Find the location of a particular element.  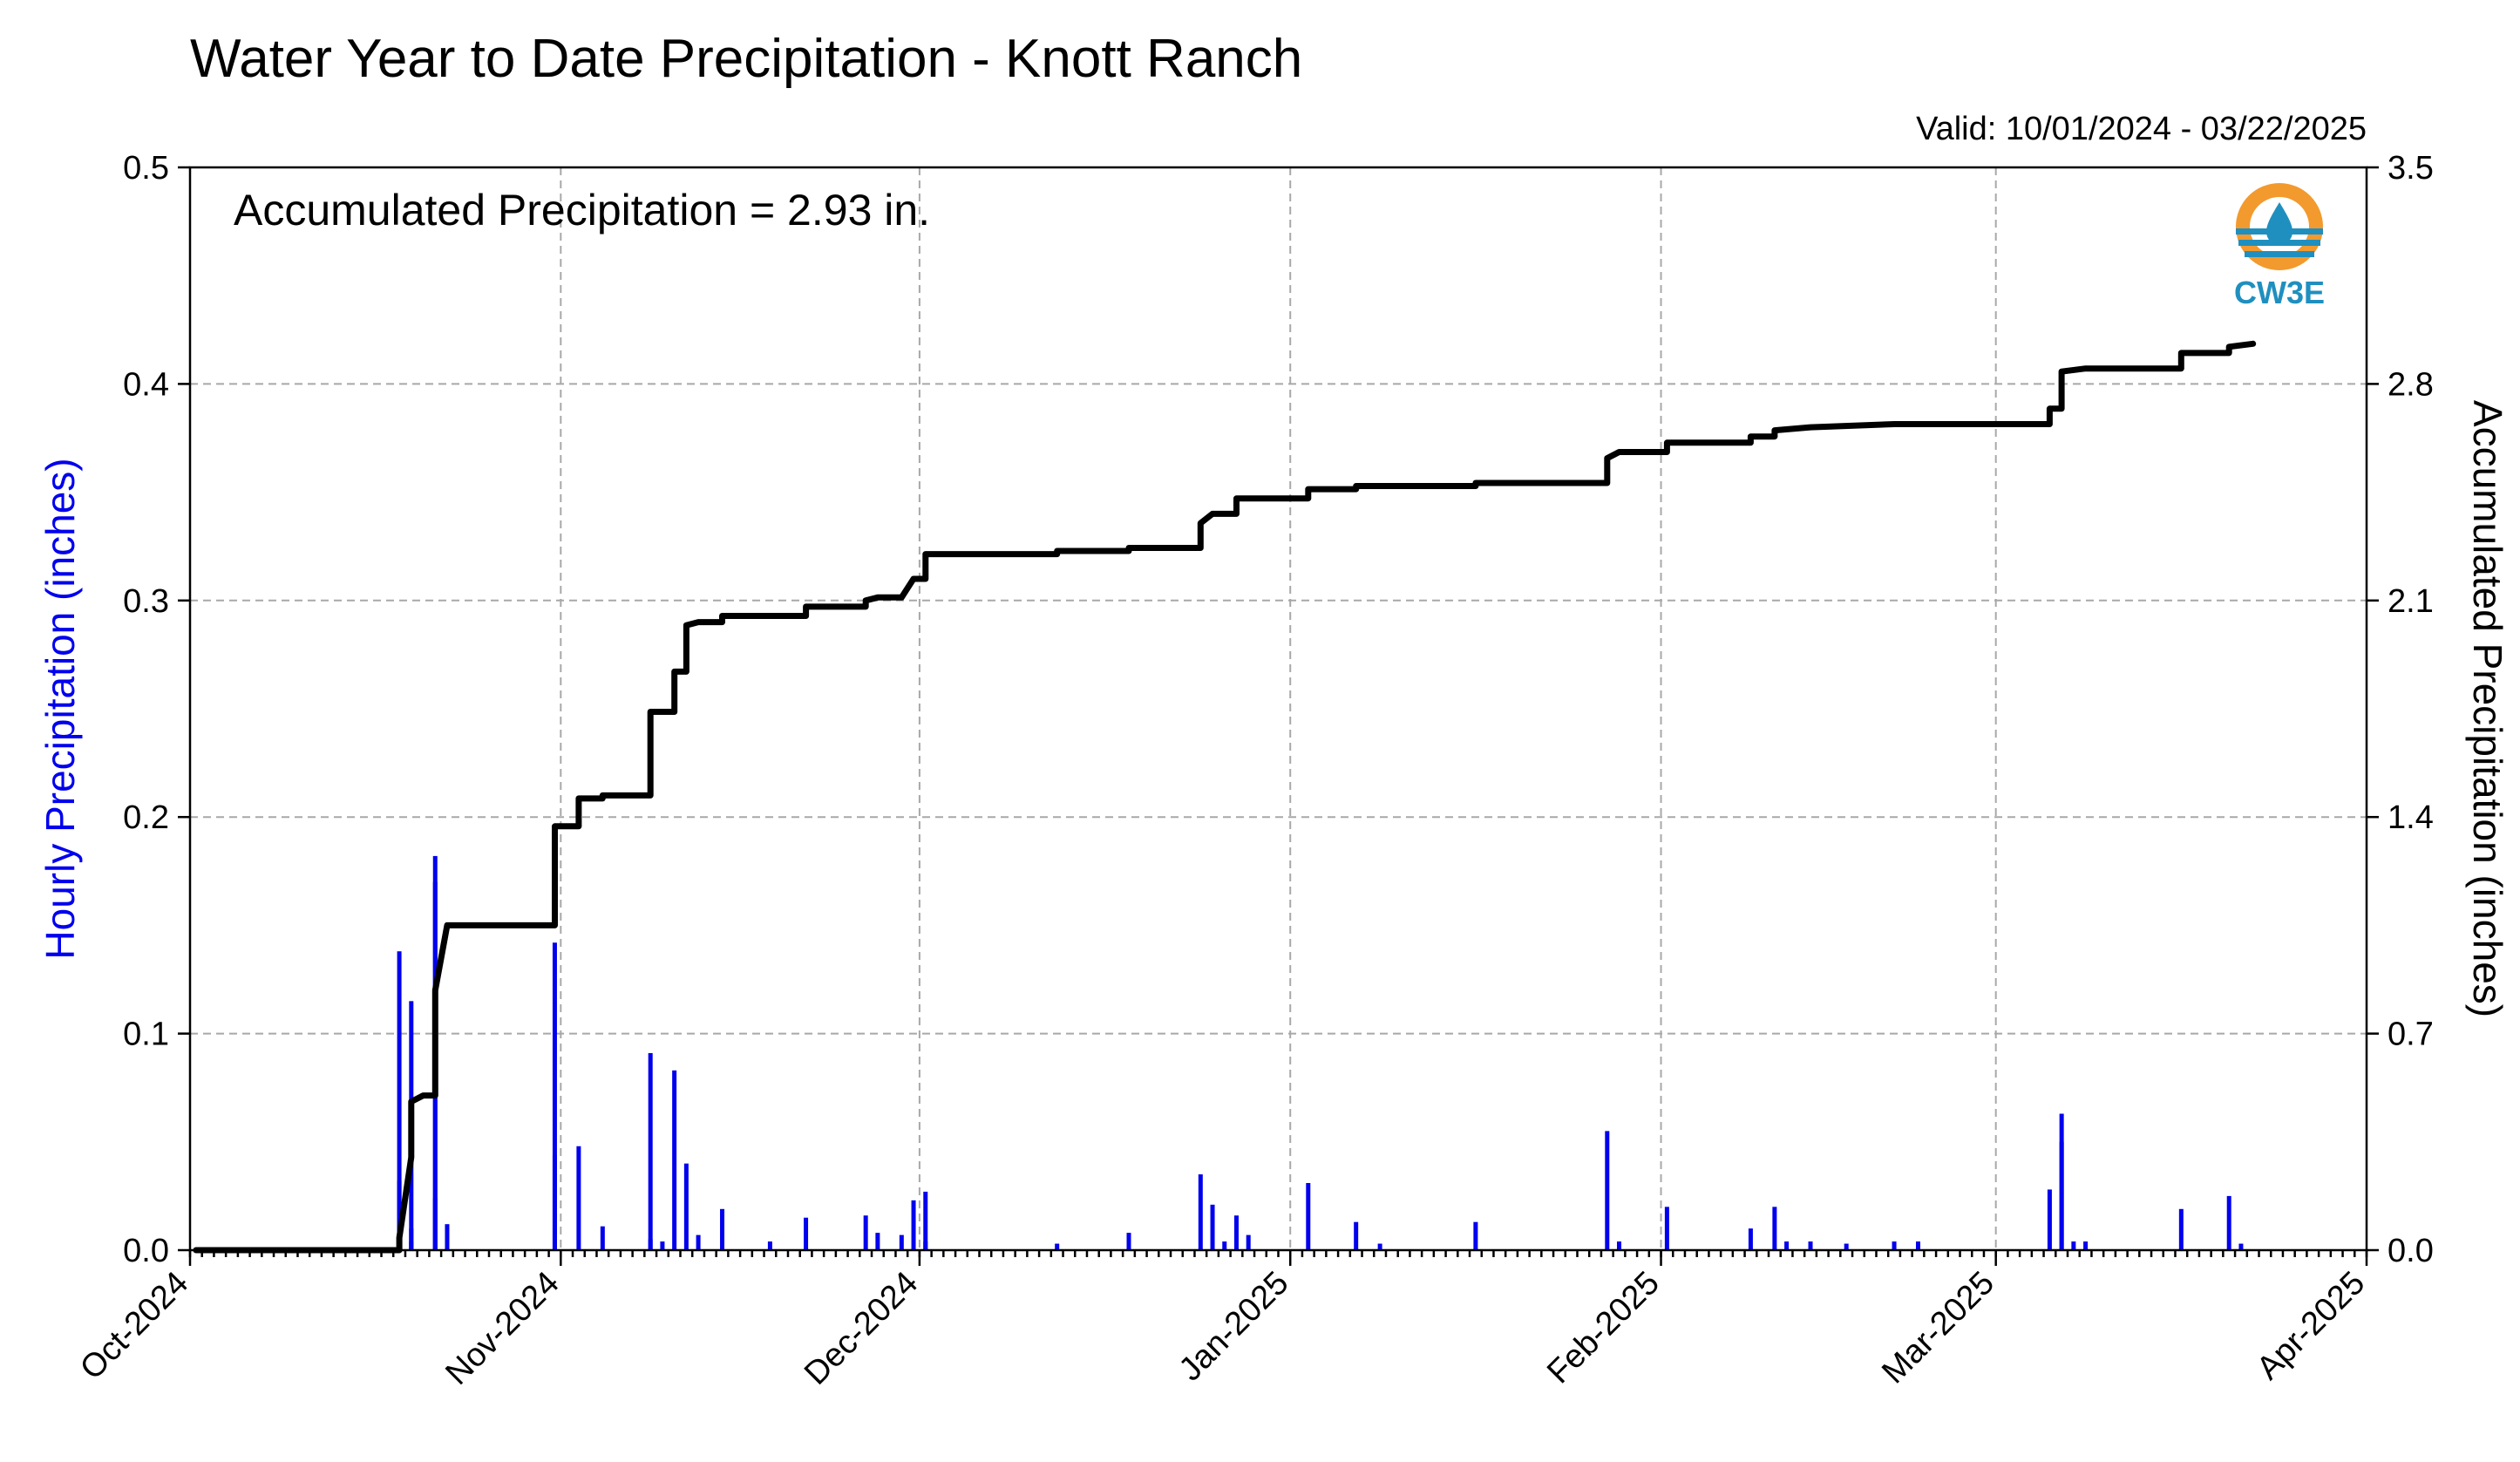

accumulated-annotation: Accumulated Precipitation = 2.93 in. is located at coordinates (582, 210).